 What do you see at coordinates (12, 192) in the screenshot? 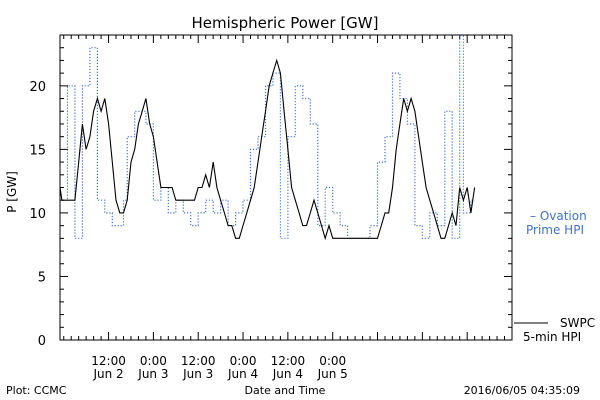
I see `y-axis-label: P [GW]` at bounding box center [12, 192].